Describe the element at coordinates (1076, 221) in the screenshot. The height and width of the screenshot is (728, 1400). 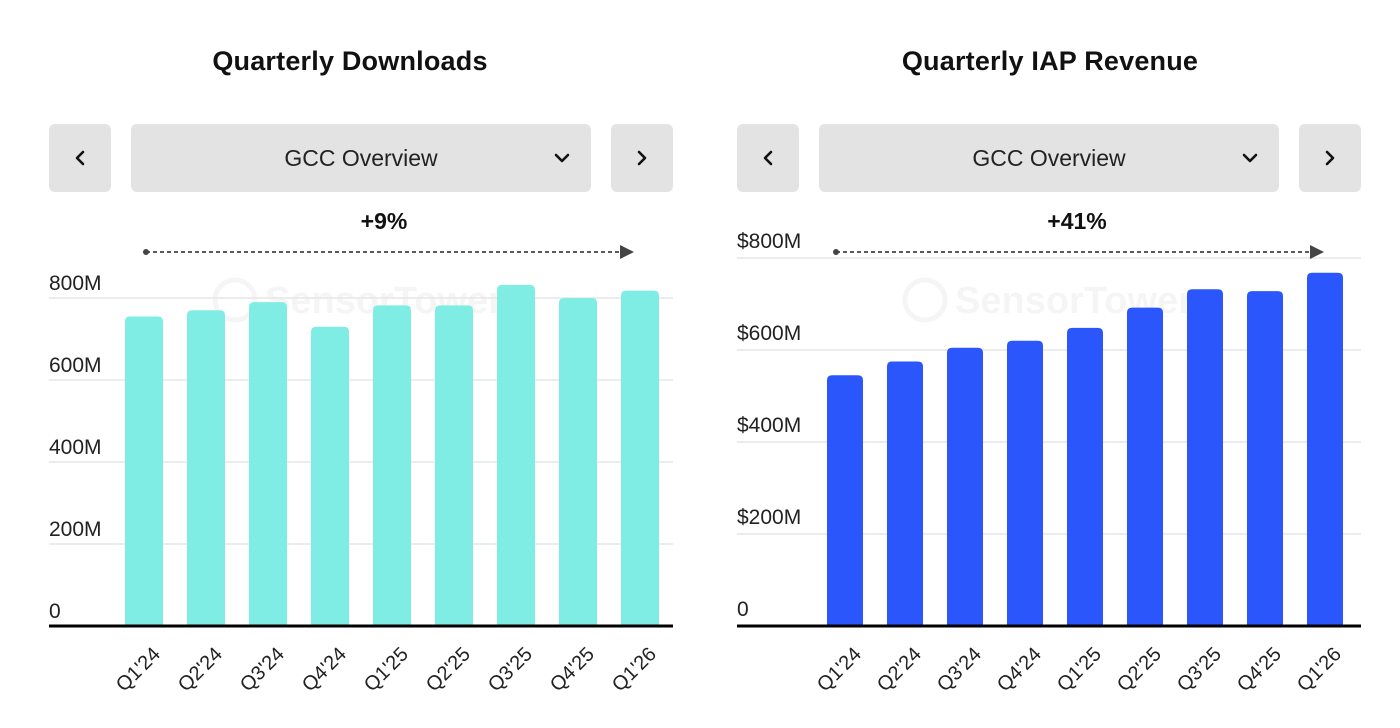
I see `growth-label: +41%` at that location.